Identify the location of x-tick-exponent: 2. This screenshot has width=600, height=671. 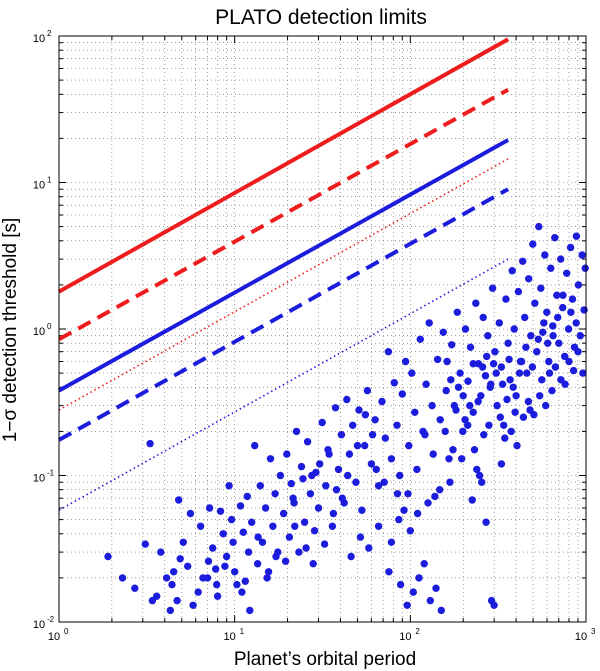
(417, 631).